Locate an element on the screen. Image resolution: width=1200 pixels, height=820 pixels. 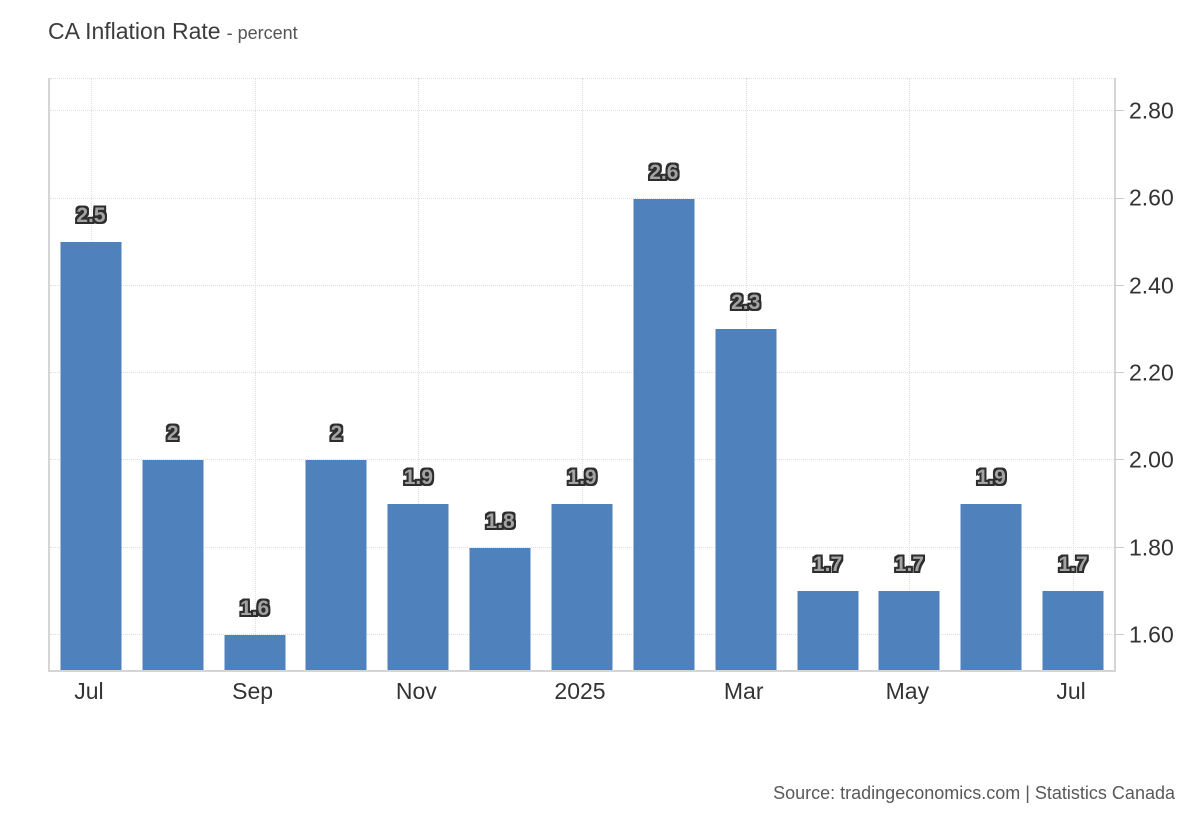
x-tick-label-Sep: Sep is located at coordinates (253, 691).